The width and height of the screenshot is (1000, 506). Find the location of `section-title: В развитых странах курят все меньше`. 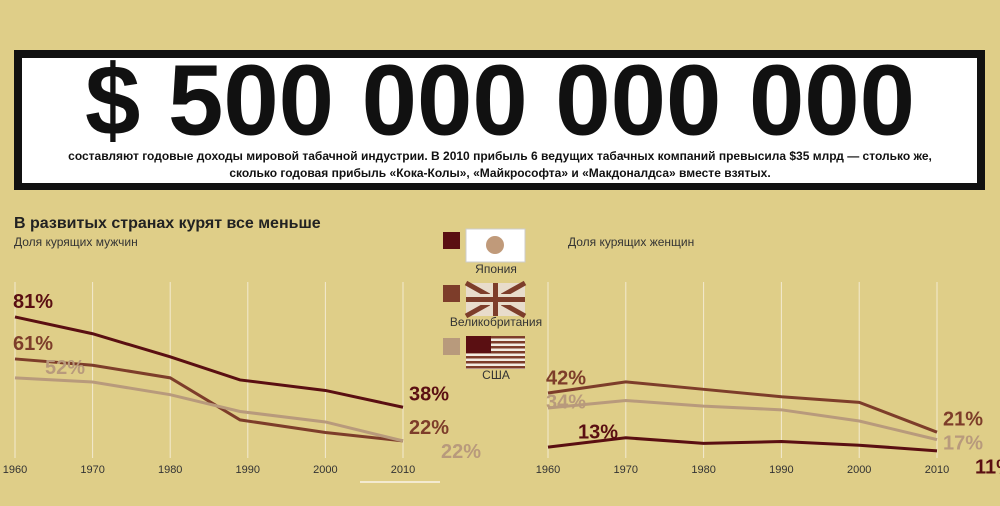

section-title: В развитых странах курят все меньше is located at coordinates (167, 223).